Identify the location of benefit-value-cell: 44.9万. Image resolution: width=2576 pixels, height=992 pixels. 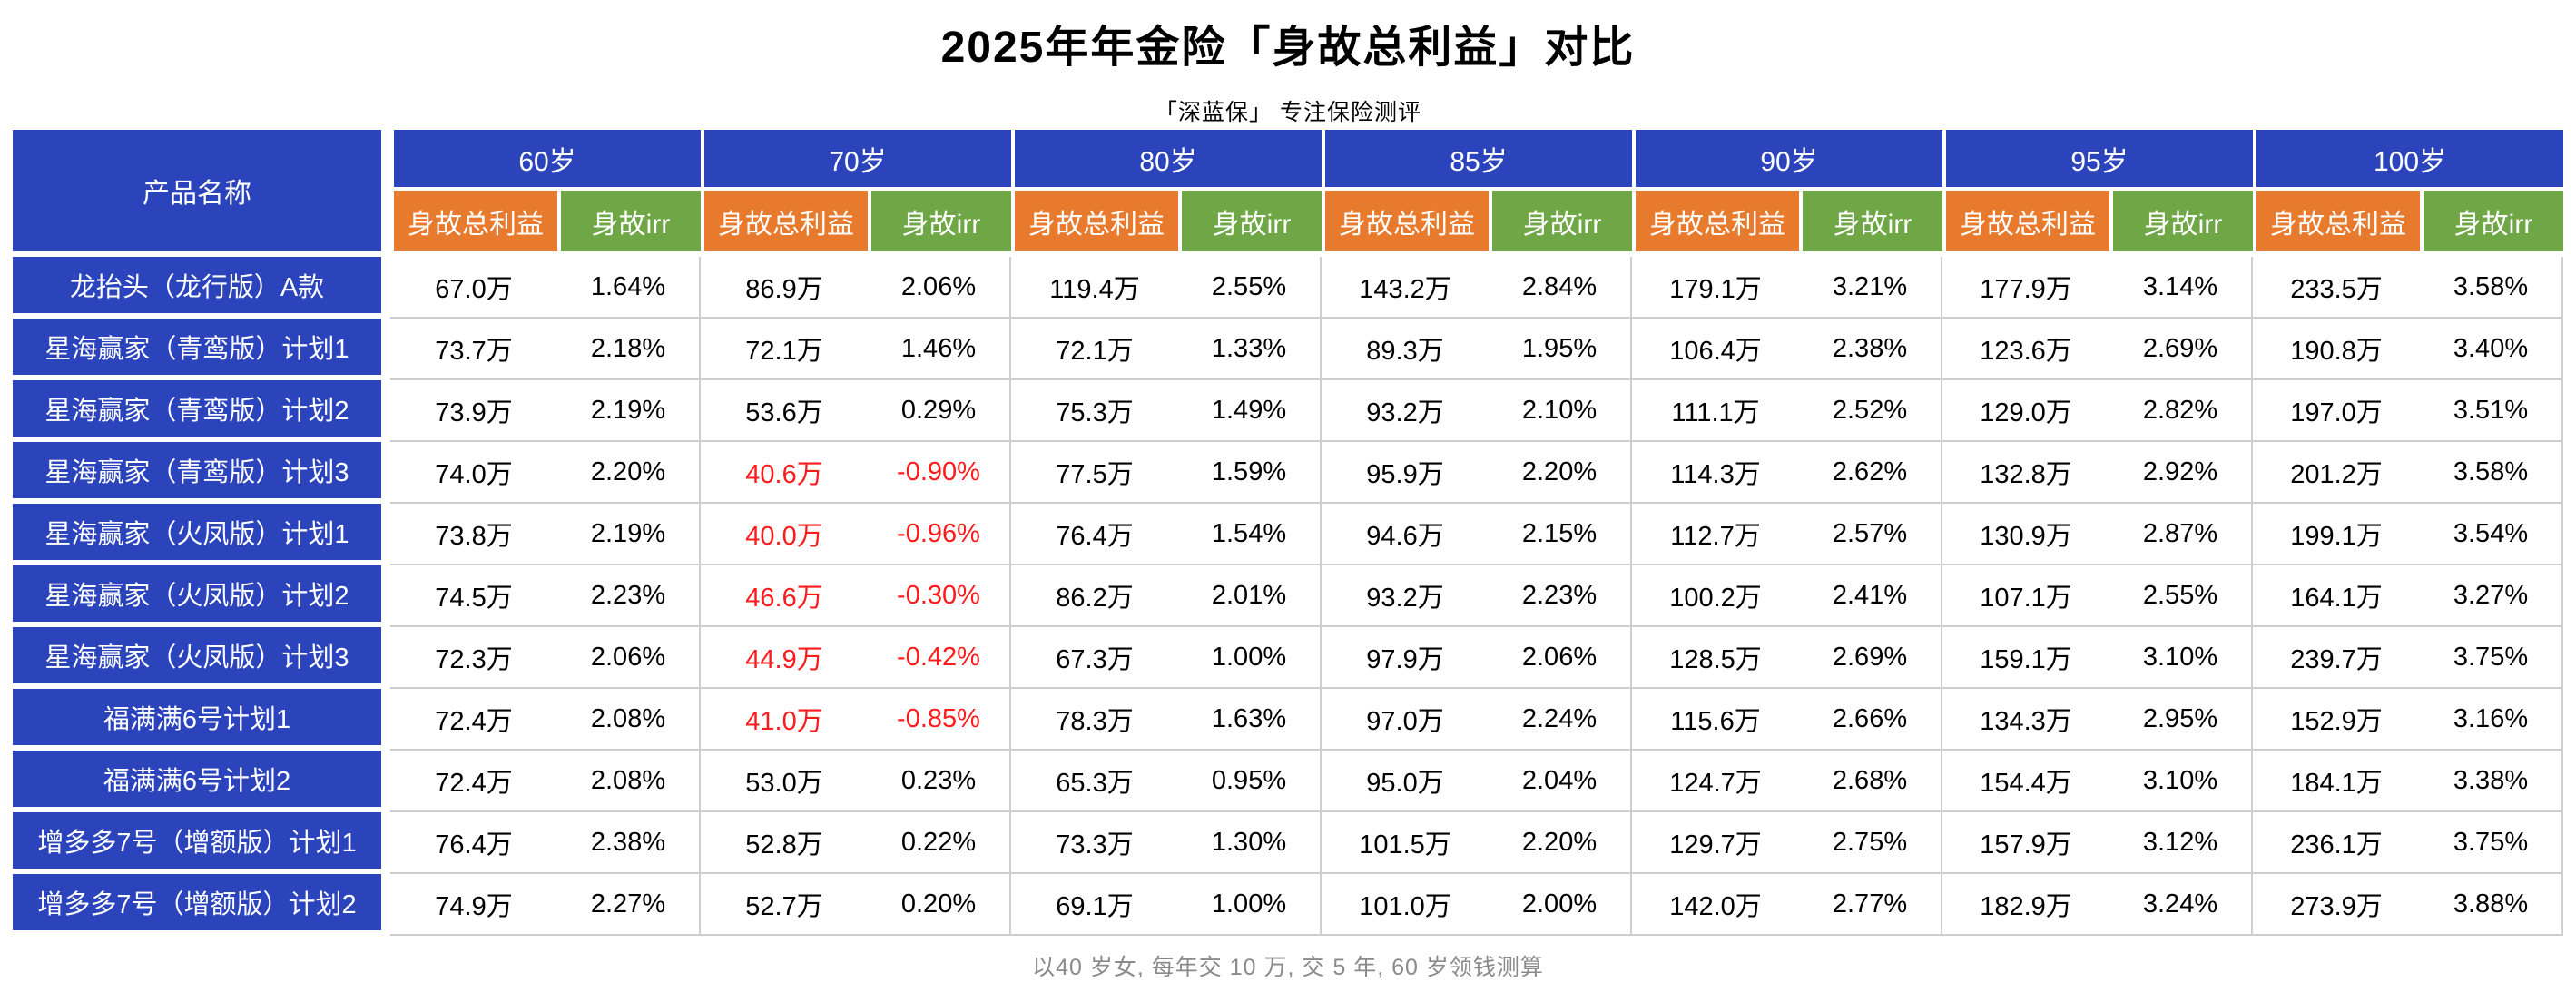
(784, 658).